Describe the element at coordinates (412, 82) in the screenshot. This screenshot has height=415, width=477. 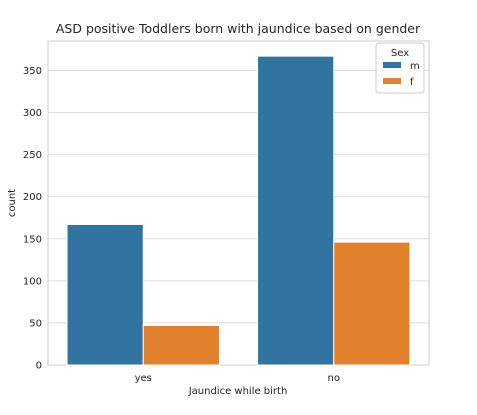
I see `legend-label-f: f` at that location.